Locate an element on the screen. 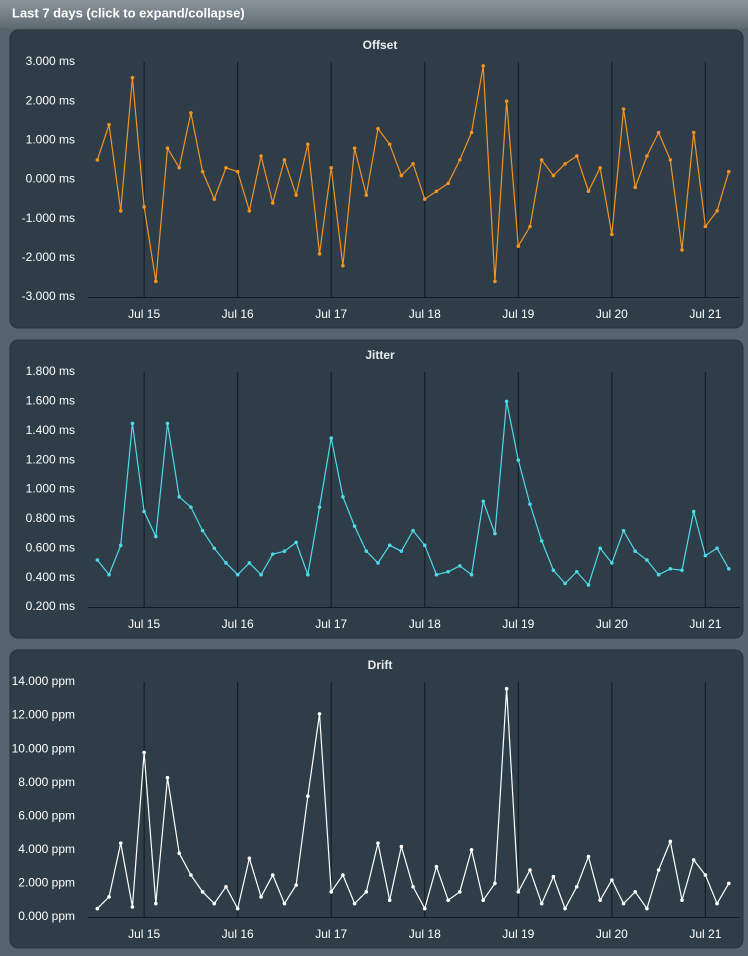  header: Last 7 days (click to expand/collapse) is located at coordinates (374, 14).